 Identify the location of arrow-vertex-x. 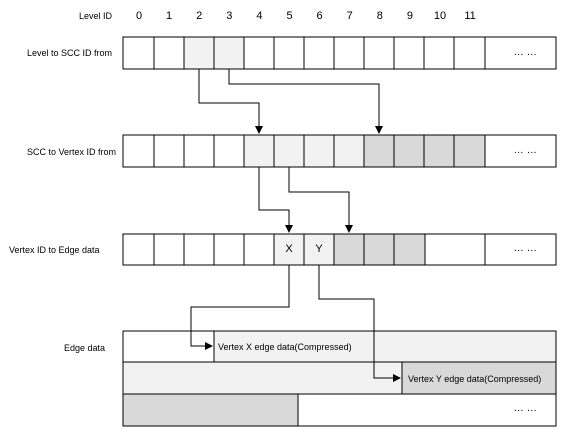
(240, 307).